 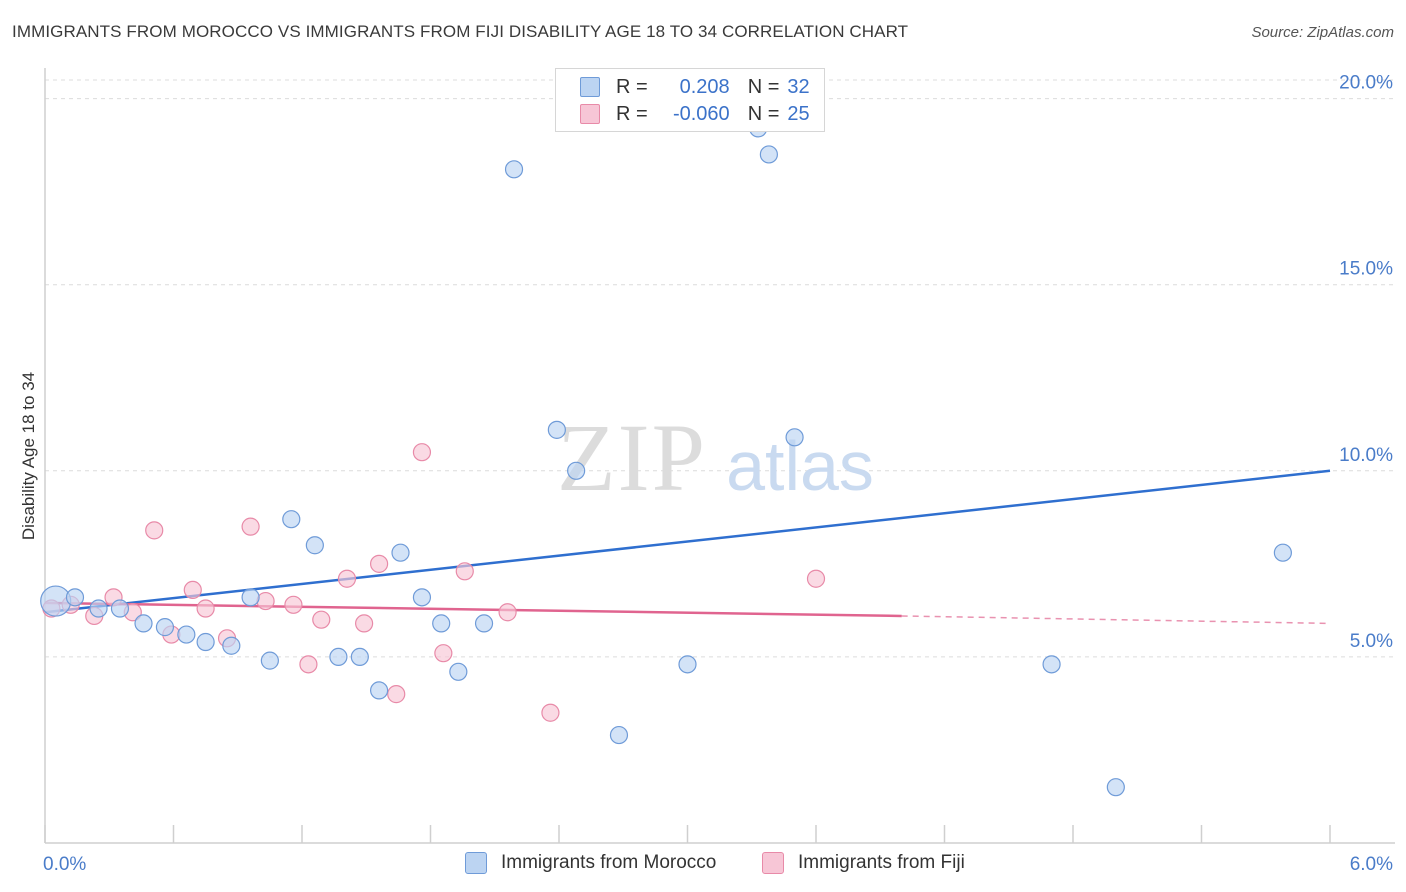 What do you see at coordinates (476, 863) in the screenshot?
I see `morocco-legend-swatch` at bounding box center [476, 863].